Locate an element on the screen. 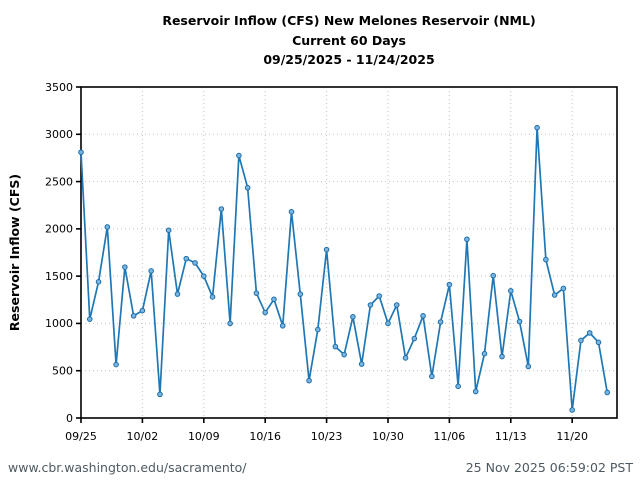 The width and height of the screenshot is (640, 480). y-tick-label: 0 is located at coordinates (69, 418).